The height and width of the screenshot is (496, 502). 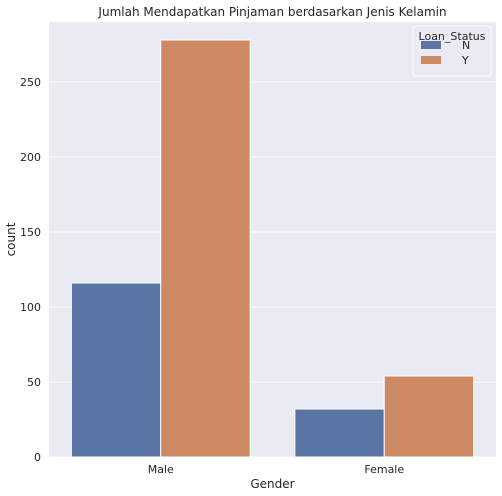 I want to click on bar-female-n, so click(x=339, y=433).